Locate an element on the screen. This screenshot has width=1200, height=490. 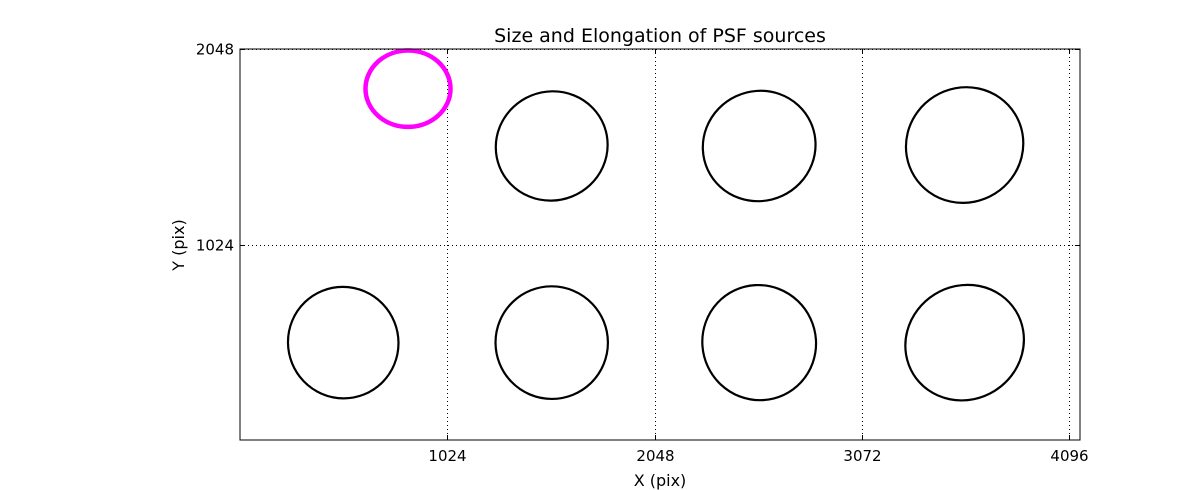
chart-title: Size and Elongation of PSF sources is located at coordinates (660, 36).